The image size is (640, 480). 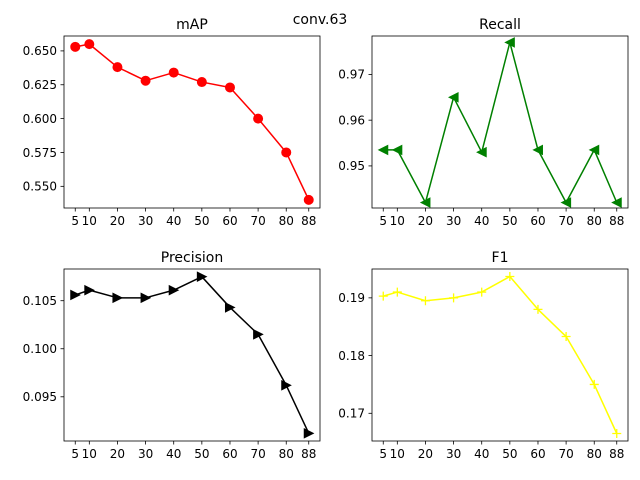 What do you see at coordinates (40, 301) in the screenshot?
I see `y-tick-label: 0.105` at bounding box center [40, 301].